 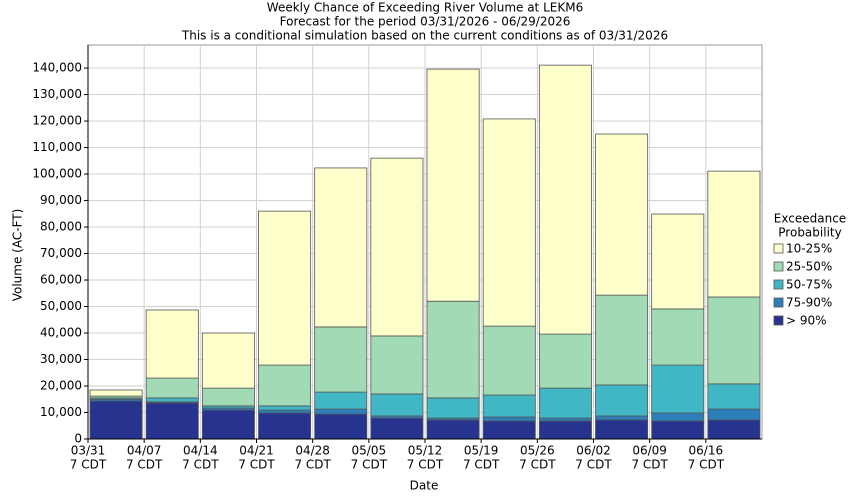 I want to click on y-tick-label: 30,000, so click(x=61, y=359).